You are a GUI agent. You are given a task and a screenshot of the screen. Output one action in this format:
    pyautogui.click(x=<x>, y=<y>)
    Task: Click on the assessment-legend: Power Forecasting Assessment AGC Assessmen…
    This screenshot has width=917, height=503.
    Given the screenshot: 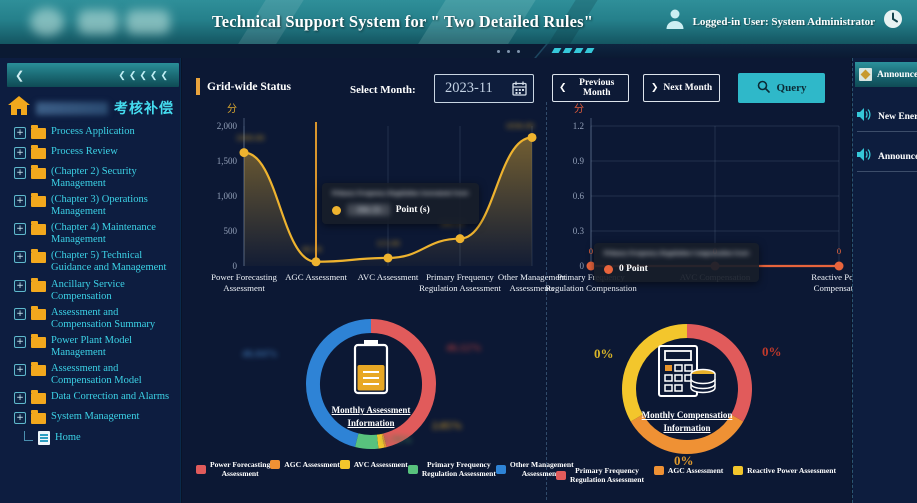 What is the action you would take?
    pyautogui.click(x=385, y=469)
    